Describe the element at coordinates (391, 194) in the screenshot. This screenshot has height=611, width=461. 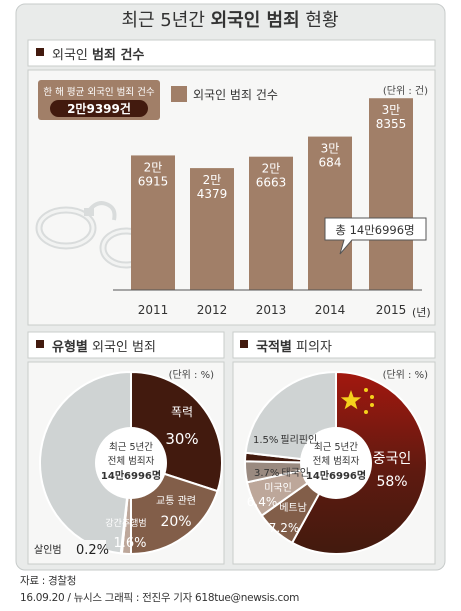
I see `bar-2015` at that location.